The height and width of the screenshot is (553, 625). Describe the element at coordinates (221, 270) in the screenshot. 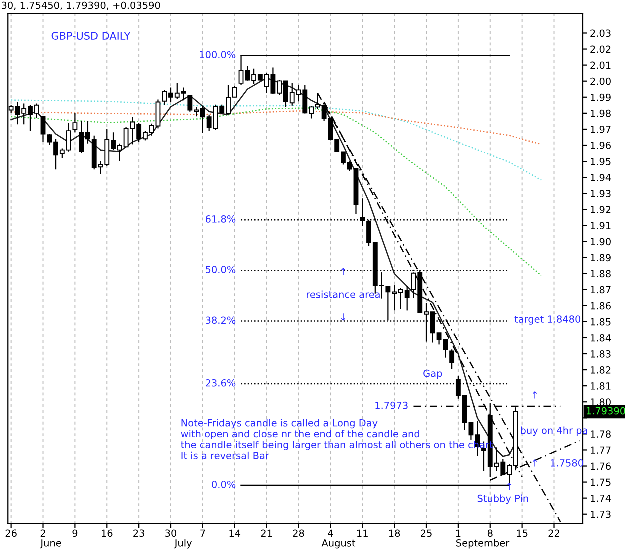

I see `series-label: 50.0%` at that location.